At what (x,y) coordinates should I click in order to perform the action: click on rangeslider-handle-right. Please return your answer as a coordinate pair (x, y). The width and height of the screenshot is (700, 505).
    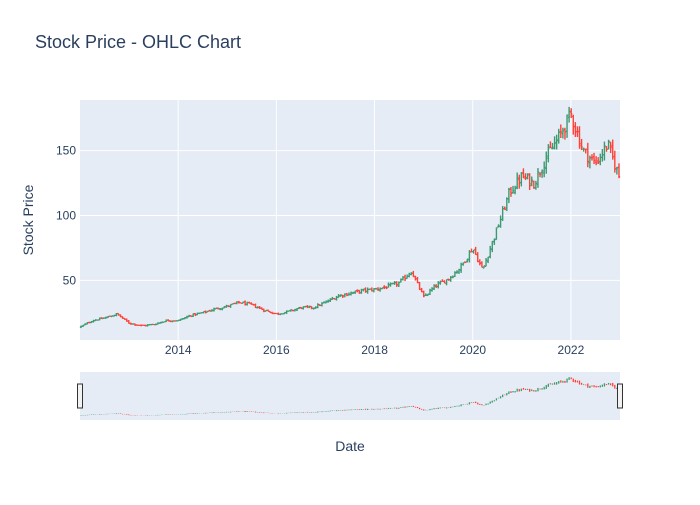
    Looking at the image, I should click on (620, 396).